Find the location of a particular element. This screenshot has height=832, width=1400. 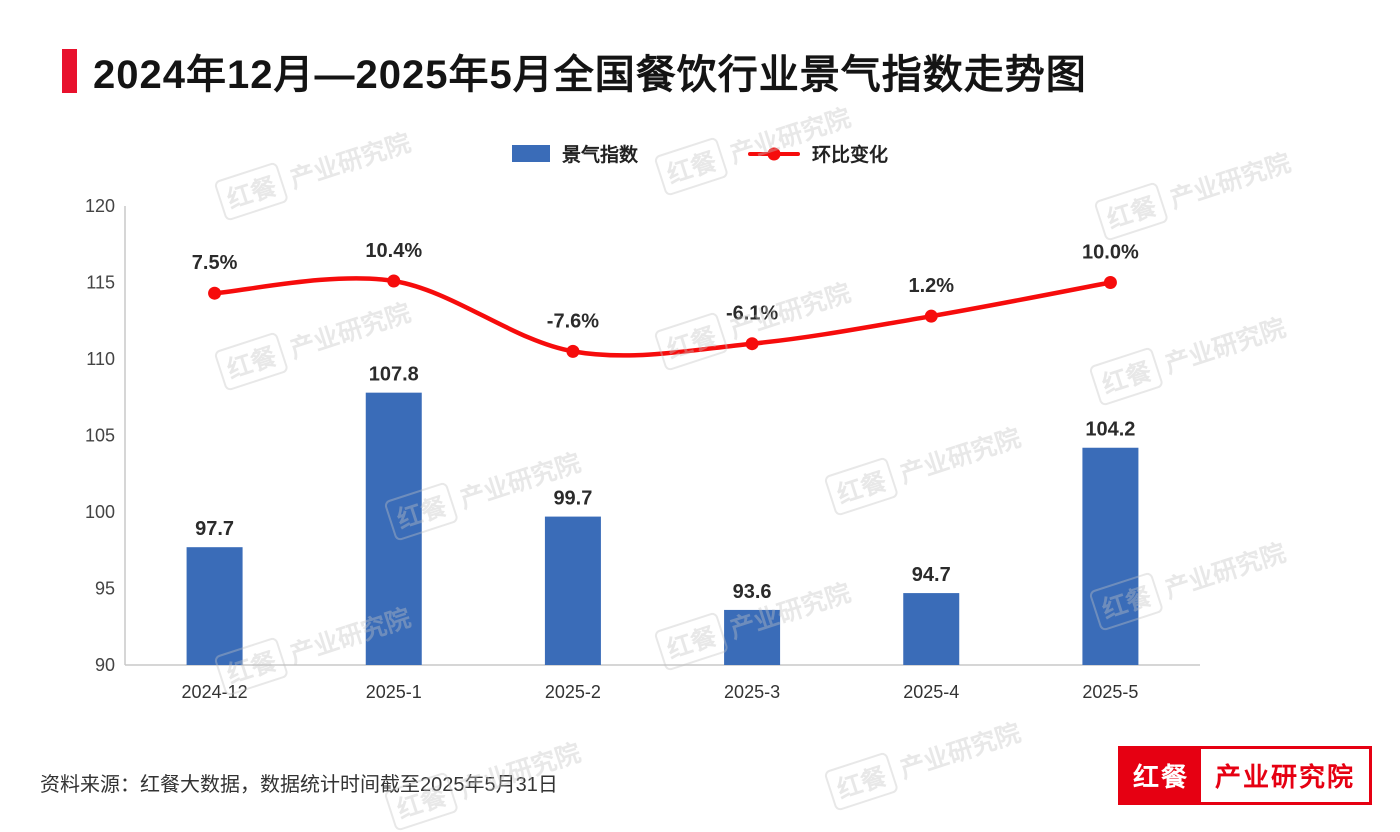

y-tick-label: 100 is located at coordinates (100, 512).